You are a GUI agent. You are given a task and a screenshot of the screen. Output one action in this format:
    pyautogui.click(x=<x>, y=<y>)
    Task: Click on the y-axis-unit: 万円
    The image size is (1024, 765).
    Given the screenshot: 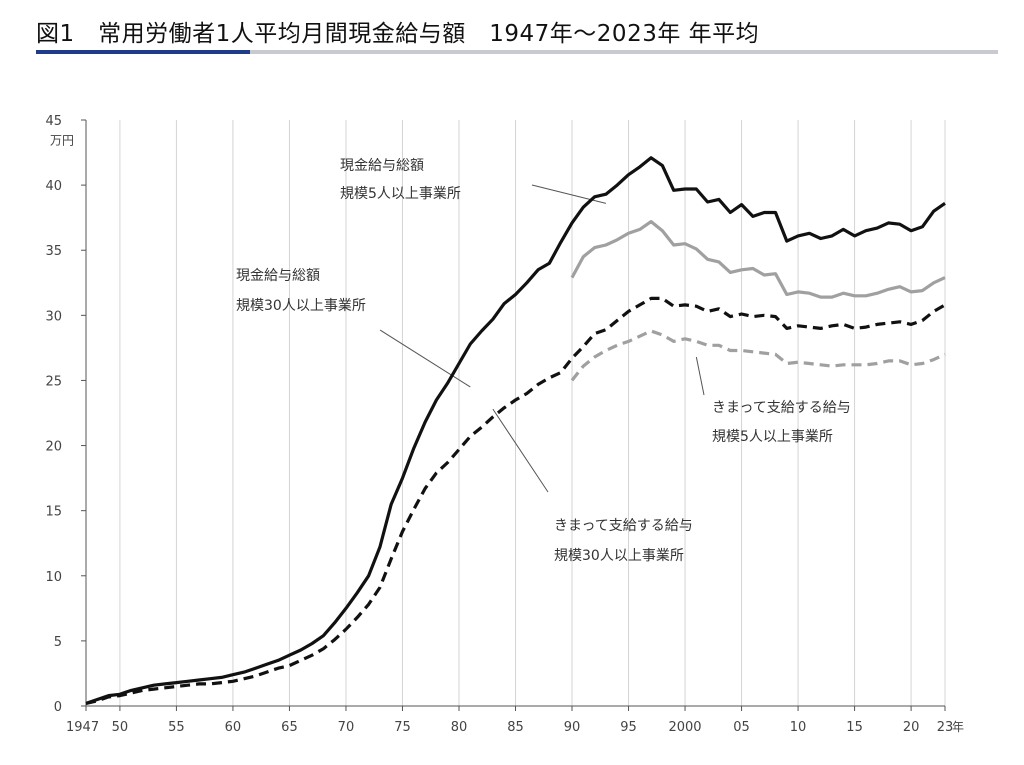 What is the action you would take?
    pyautogui.click(x=62, y=141)
    